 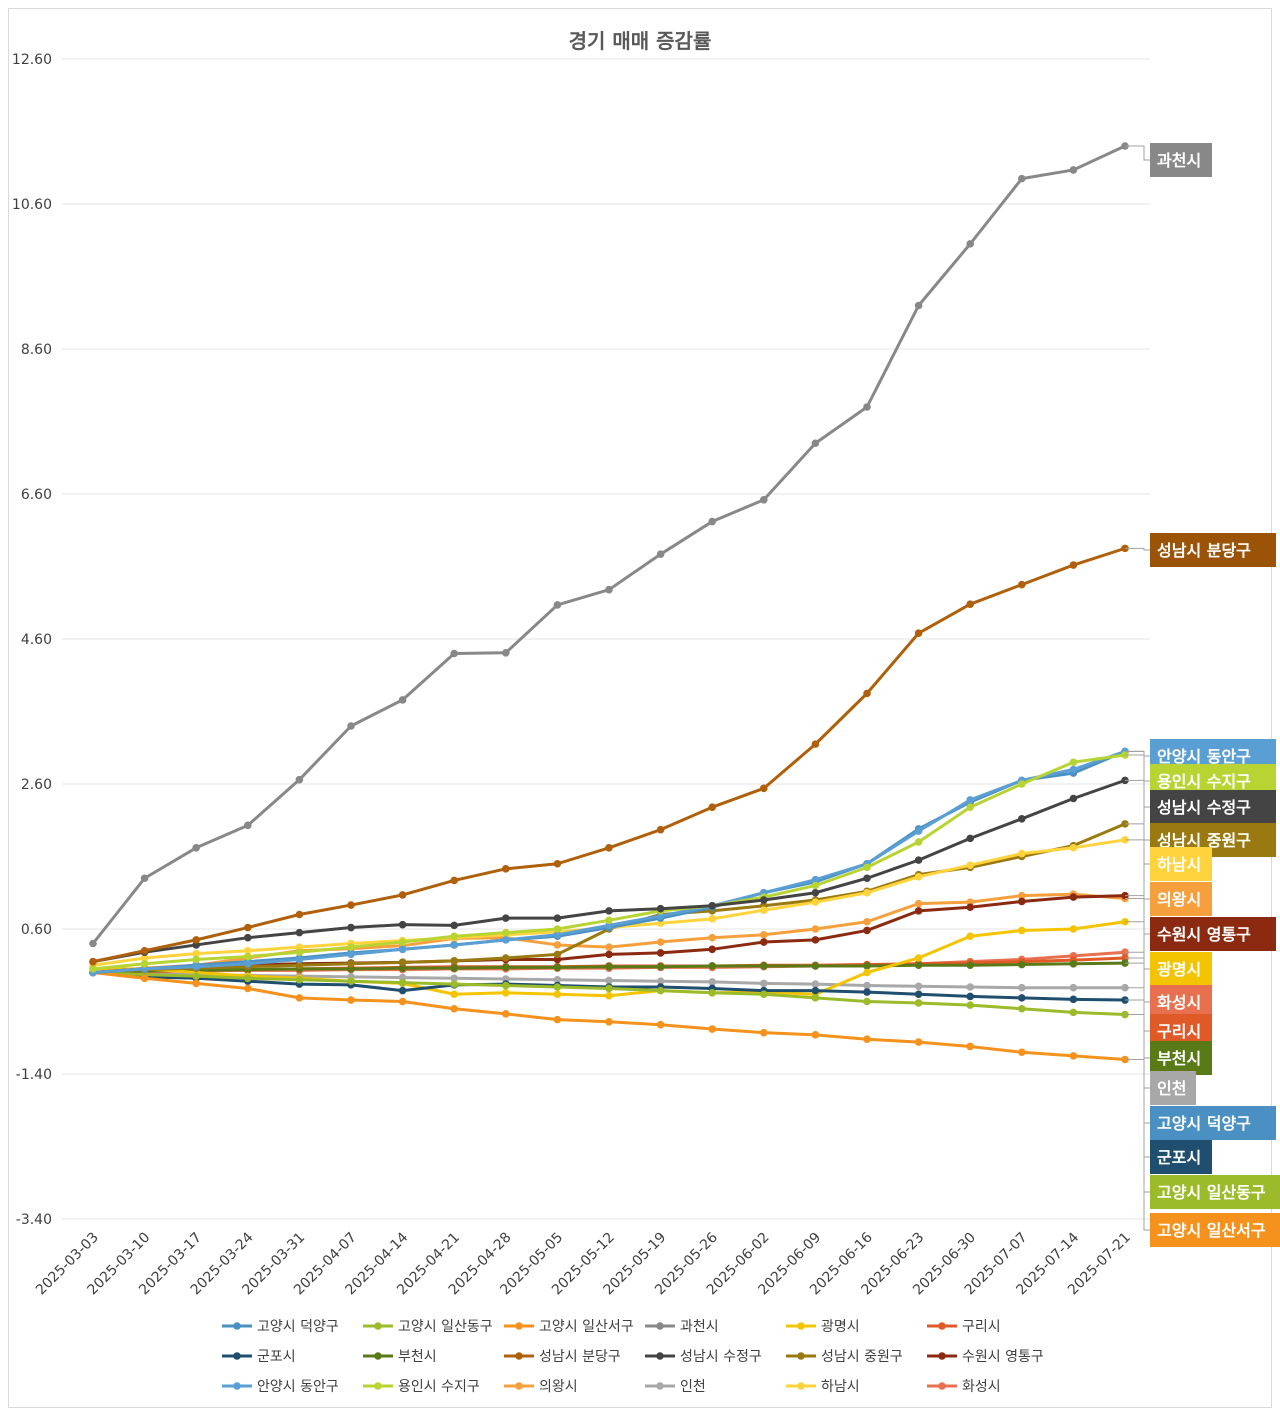 I want to click on legend-item: 성남시 분당구, so click(x=562, y=1357).